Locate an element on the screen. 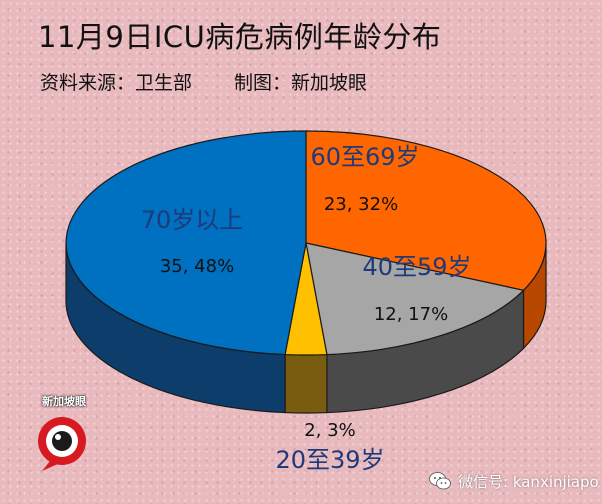 This screenshot has height=504, width=602. brand-logo: 新加坡眼 is located at coordinates (68, 433).